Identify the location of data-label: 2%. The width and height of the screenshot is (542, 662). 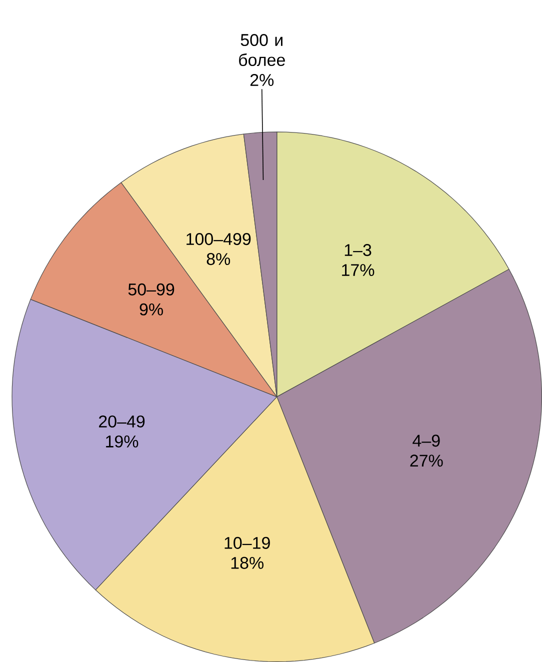
(262, 80).